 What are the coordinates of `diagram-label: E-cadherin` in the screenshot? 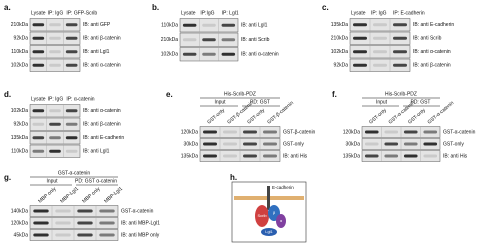 It's located at (283, 187).